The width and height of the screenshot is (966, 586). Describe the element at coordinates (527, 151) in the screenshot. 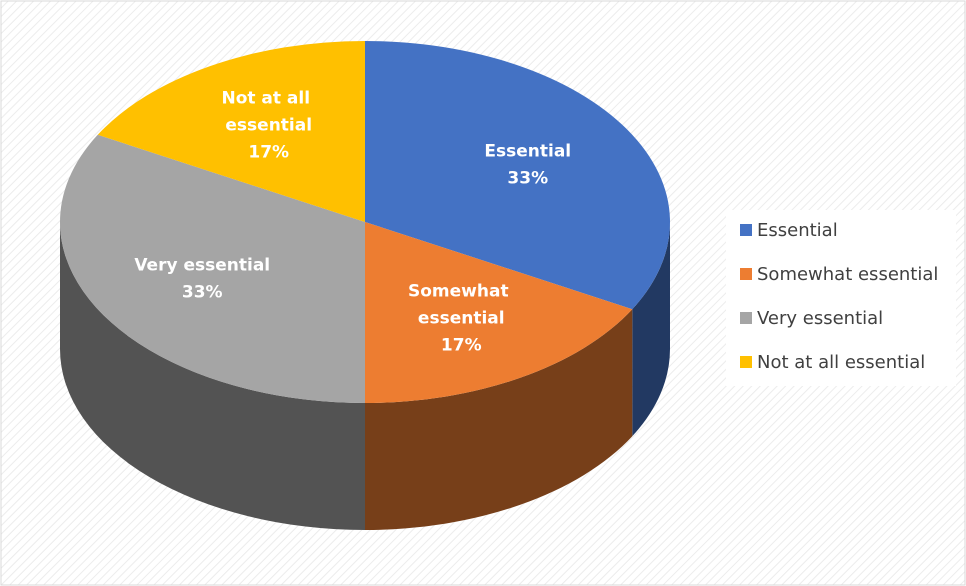

I see `data-label-category: Essential` at that location.